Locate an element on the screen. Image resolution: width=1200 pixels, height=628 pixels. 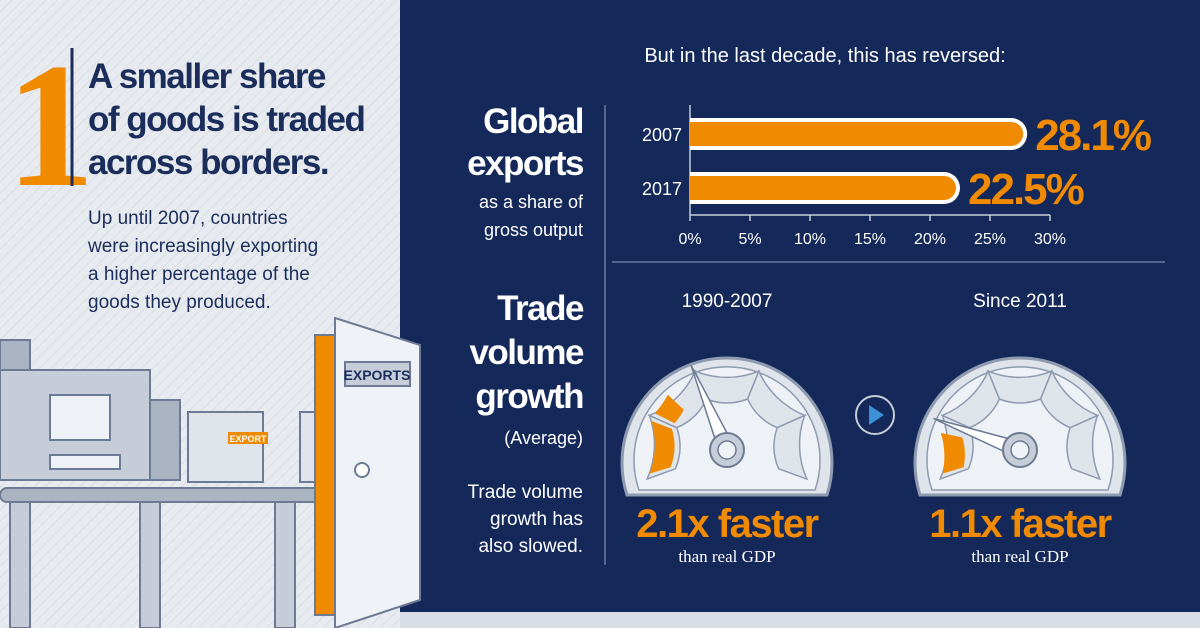
door-sign is located at coordinates (377, 374).